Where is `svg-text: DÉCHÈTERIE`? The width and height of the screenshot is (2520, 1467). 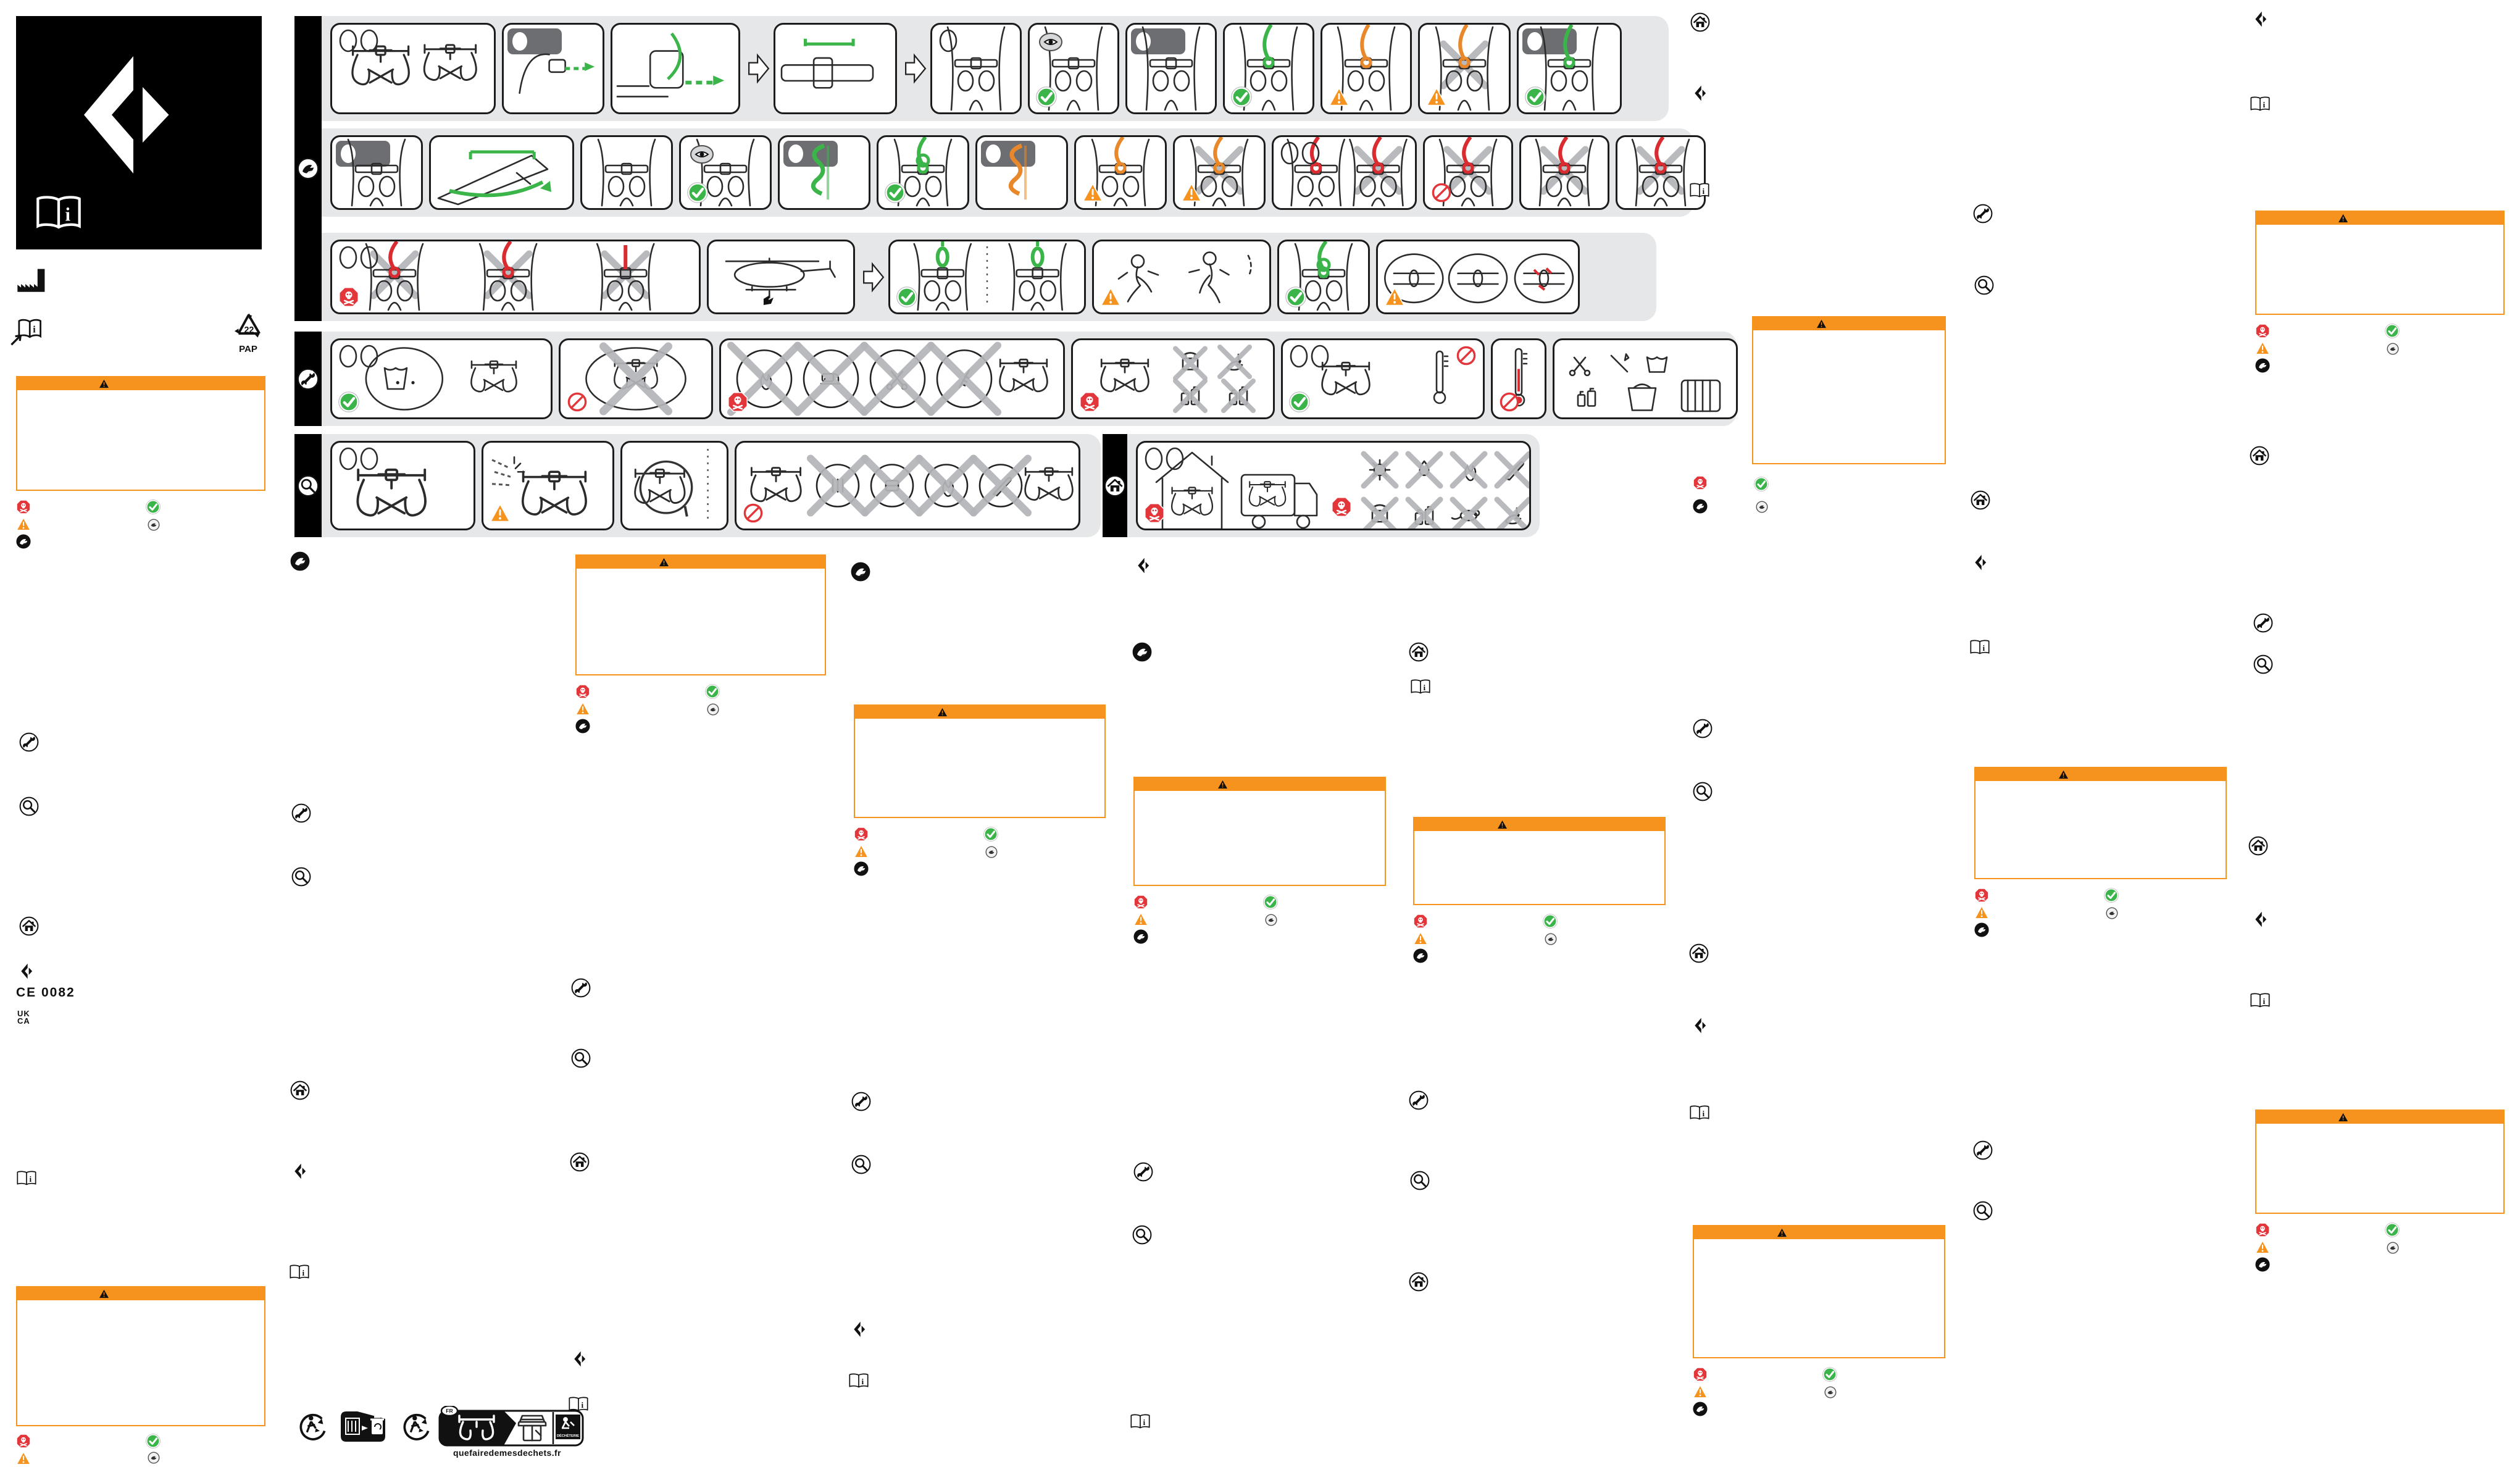 svg-text: DÉCHÈTERIE is located at coordinates (568, 1435).